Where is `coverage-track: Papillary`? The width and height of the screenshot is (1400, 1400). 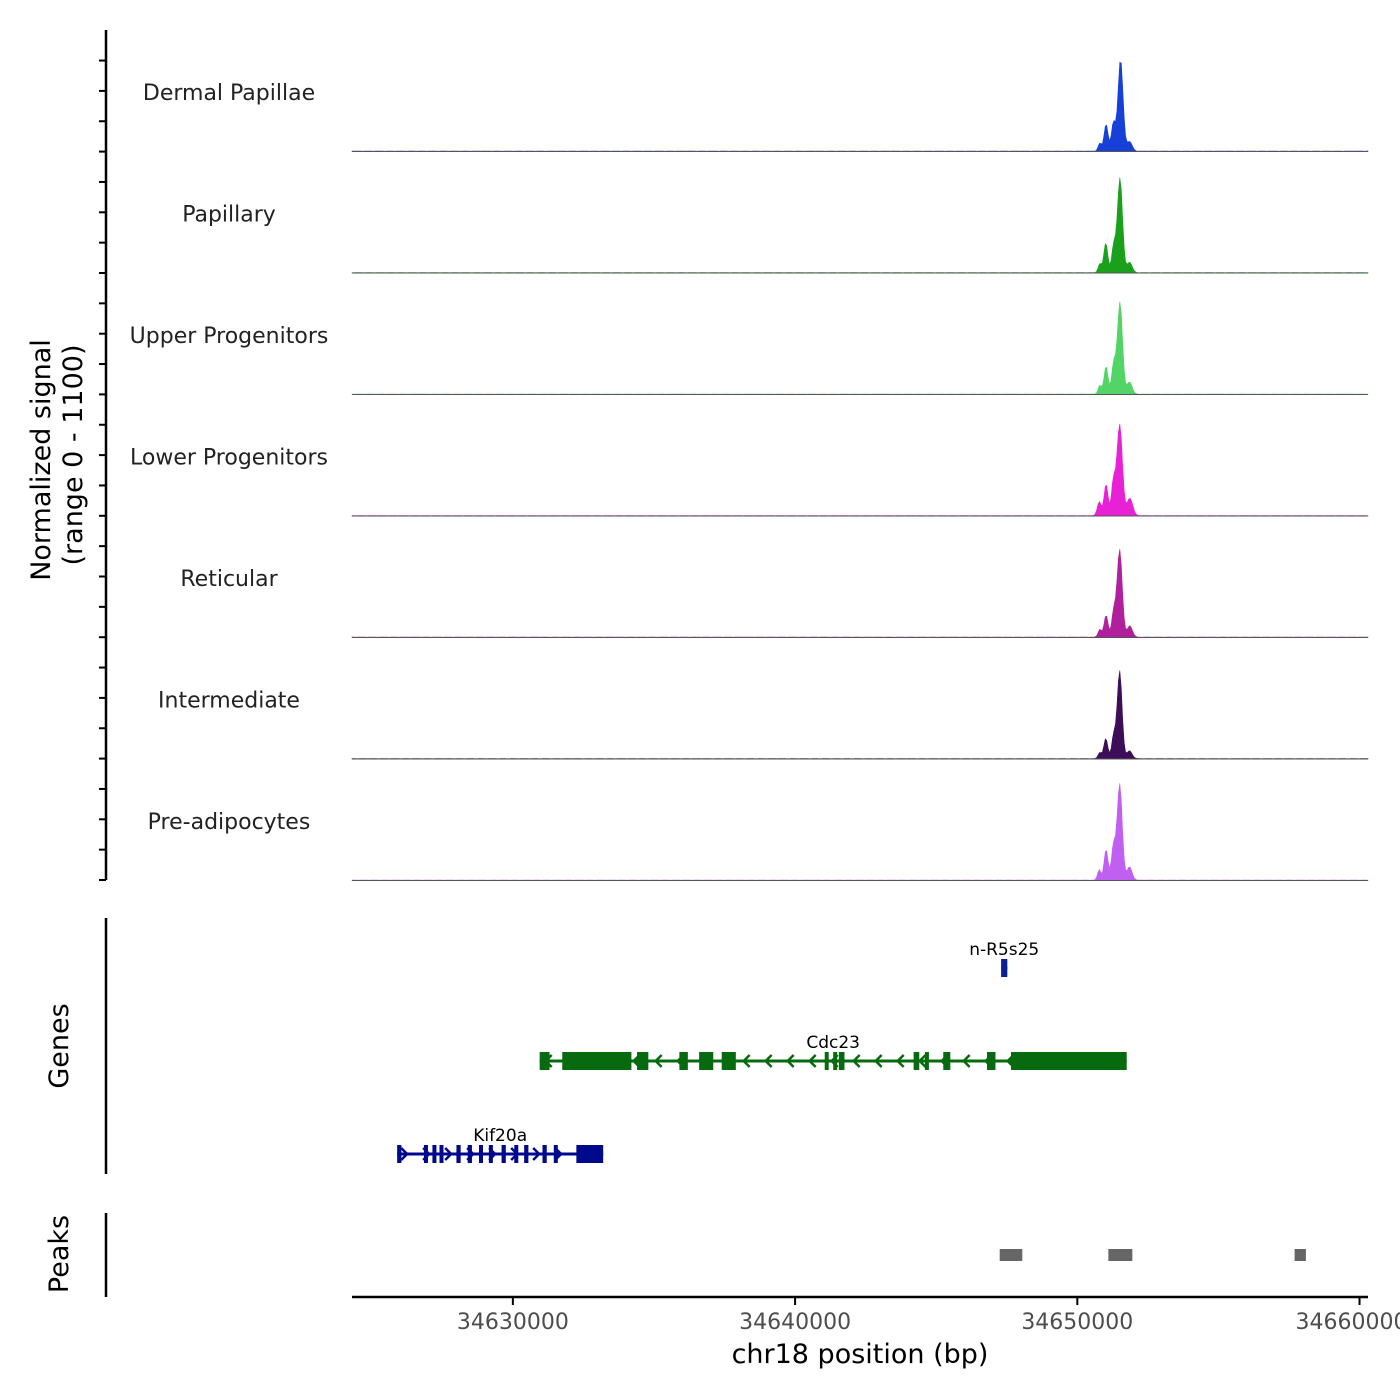
coverage-track: Papillary is located at coordinates (775, 225).